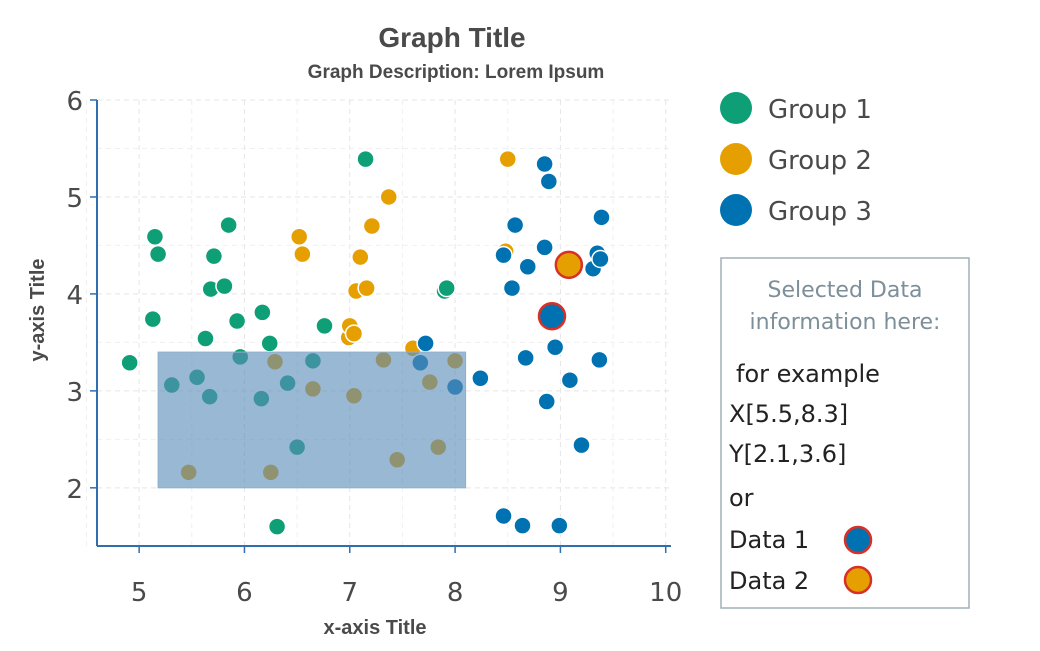 This screenshot has width=1040, height=651. What do you see at coordinates (74, 393) in the screenshot?
I see `y-tick-label: 3` at bounding box center [74, 393].